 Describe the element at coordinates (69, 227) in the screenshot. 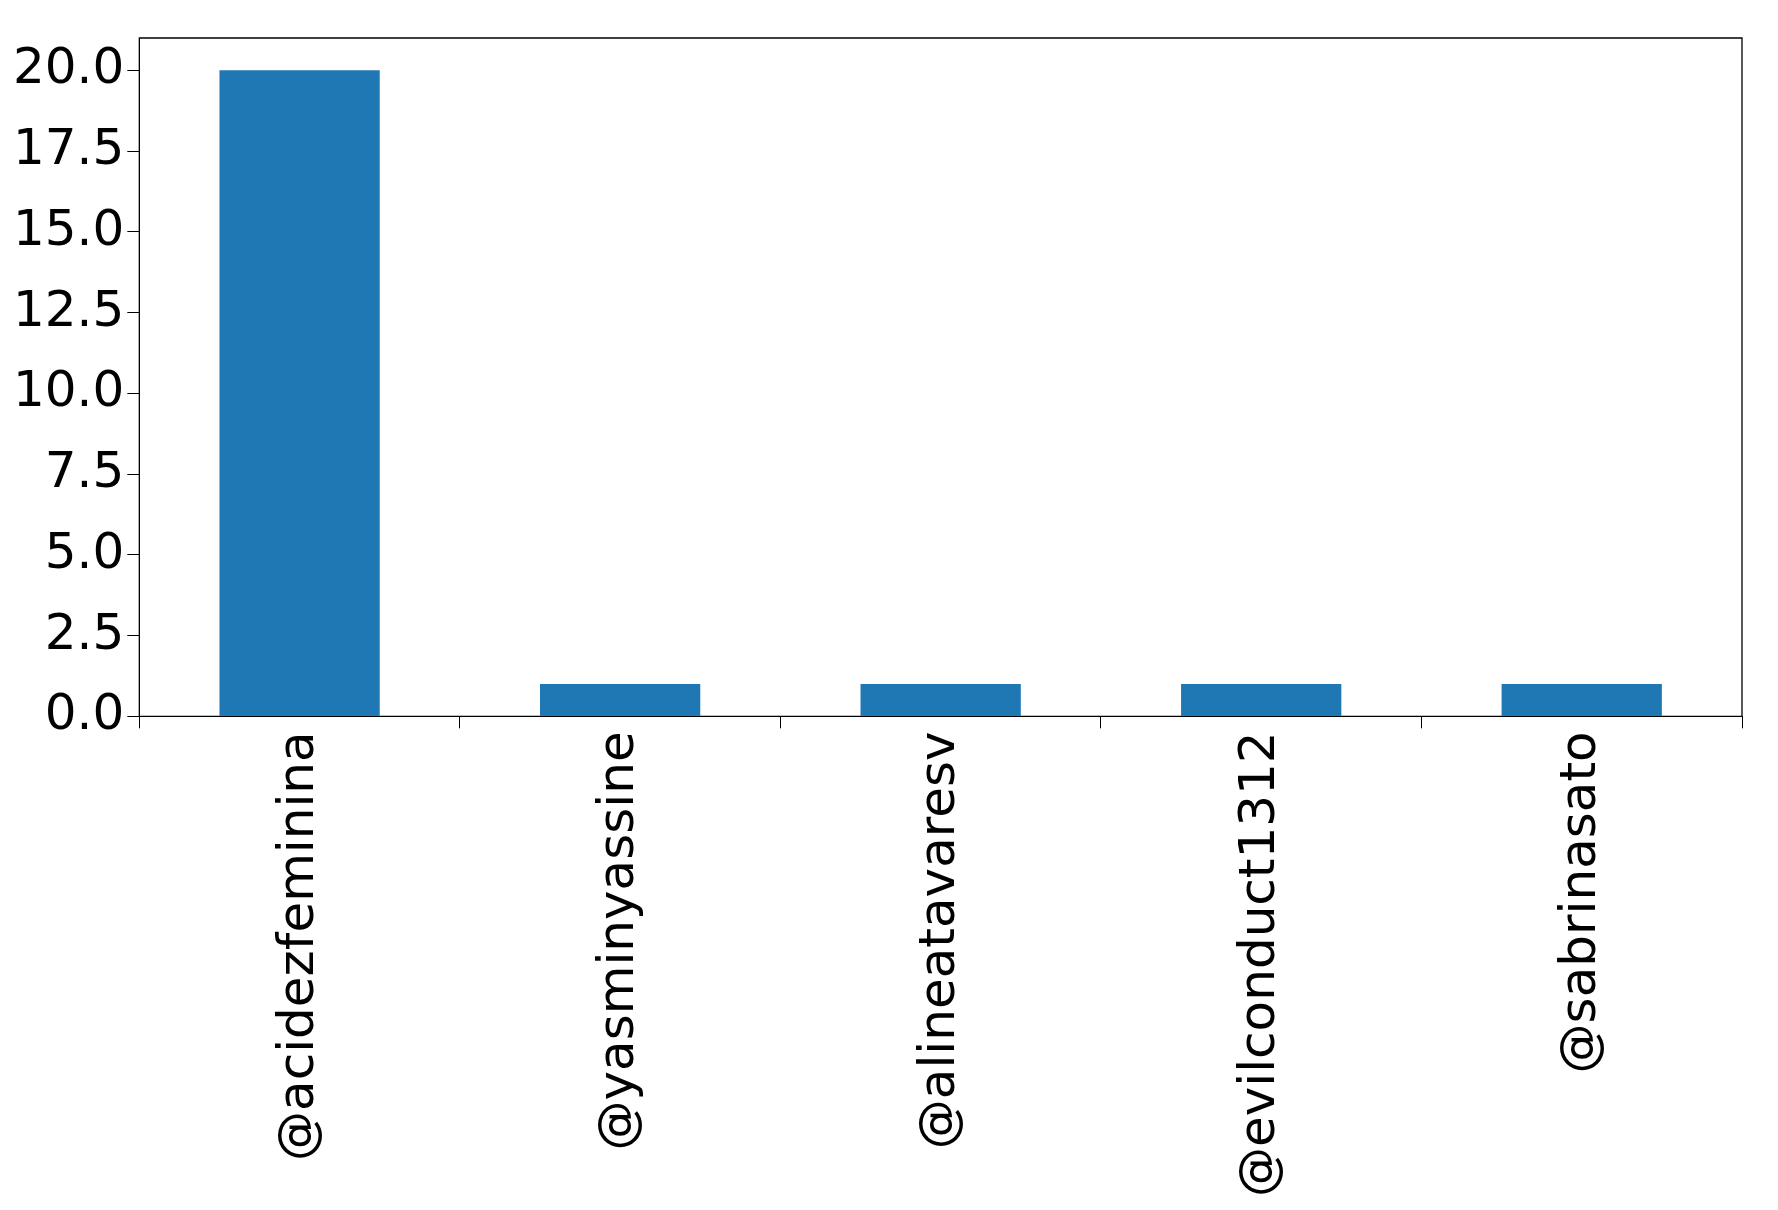

I see `y-tick-label: 15.0` at that location.